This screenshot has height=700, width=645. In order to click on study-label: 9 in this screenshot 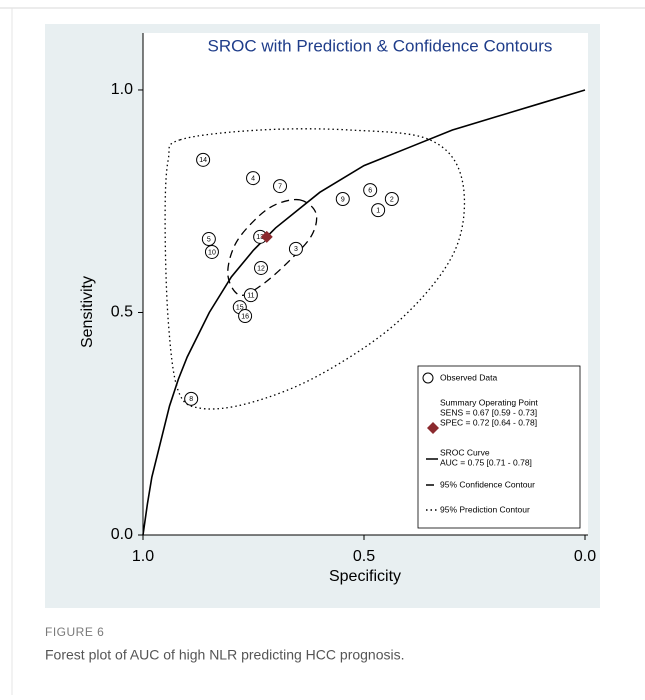, I will do `click(343, 199)`.